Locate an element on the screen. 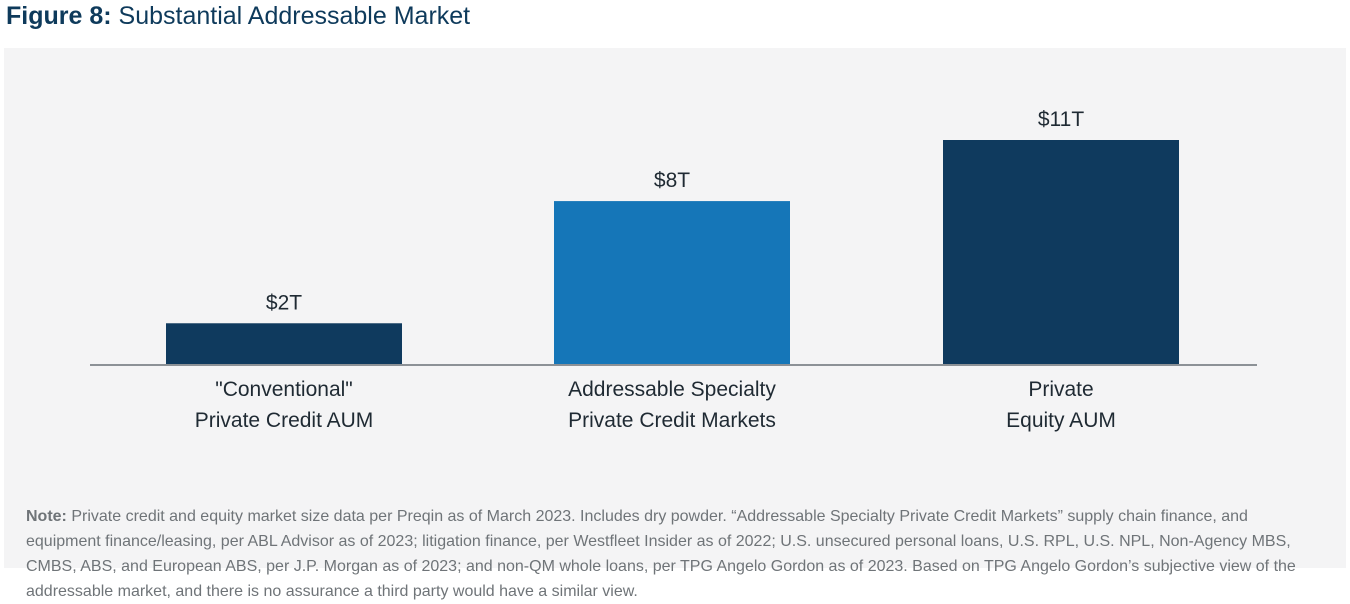 Image resolution: width=1350 pixels, height=604 pixels. category-label-3-line-2: Equity AUM is located at coordinates (1061, 420).